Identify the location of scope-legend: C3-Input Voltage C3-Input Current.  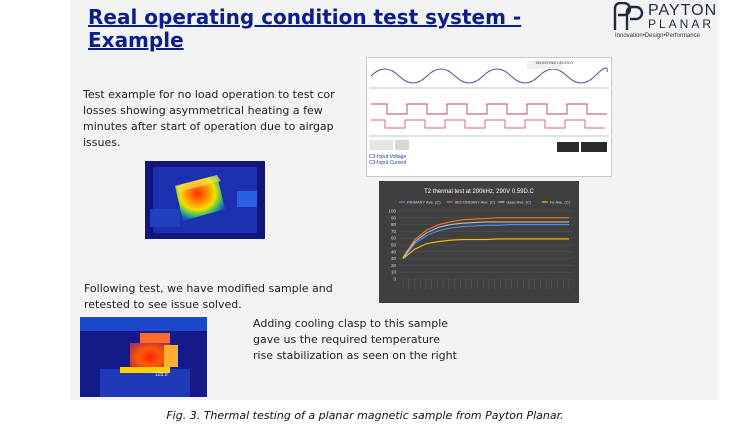
(387, 160).